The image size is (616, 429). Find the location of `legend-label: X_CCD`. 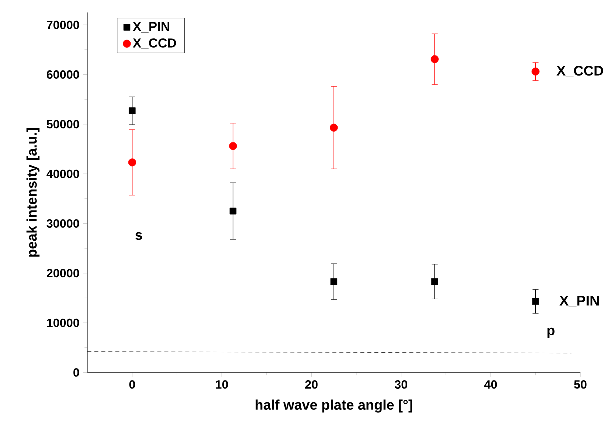

legend-label: X_CCD is located at coordinates (154, 44).